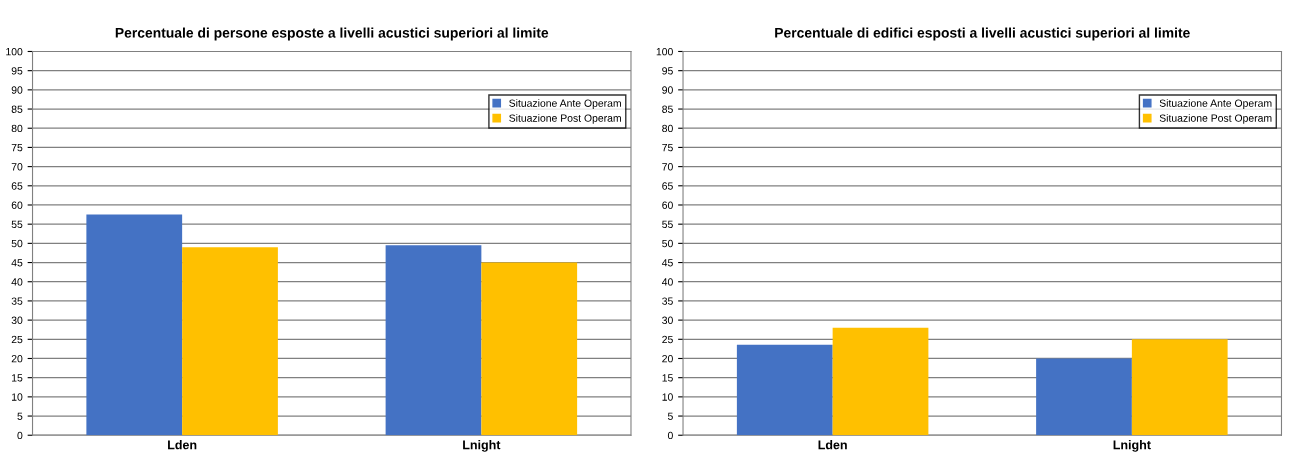  Describe the element at coordinates (982, 34) in the screenshot. I see `chart-title: Percentuale di edifici esposti a livelli acustici superiori al limite` at that location.